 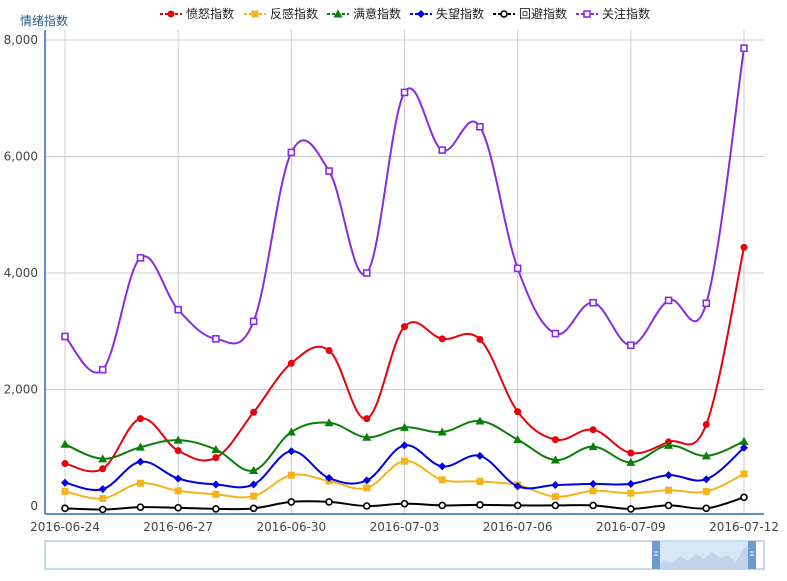 I want to click on legend-item: 关注指数, so click(x=613, y=13).